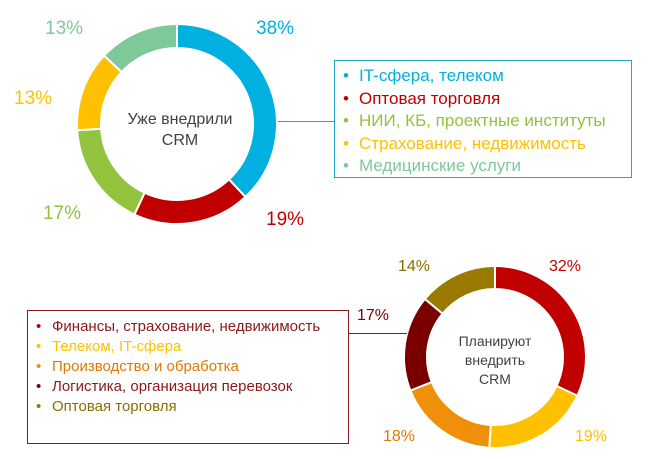 The image size is (669, 459). What do you see at coordinates (172, 386) in the screenshot?
I see `donut2-legend-label-3: Логистика, организация перевозок` at bounding box center [172, 386].